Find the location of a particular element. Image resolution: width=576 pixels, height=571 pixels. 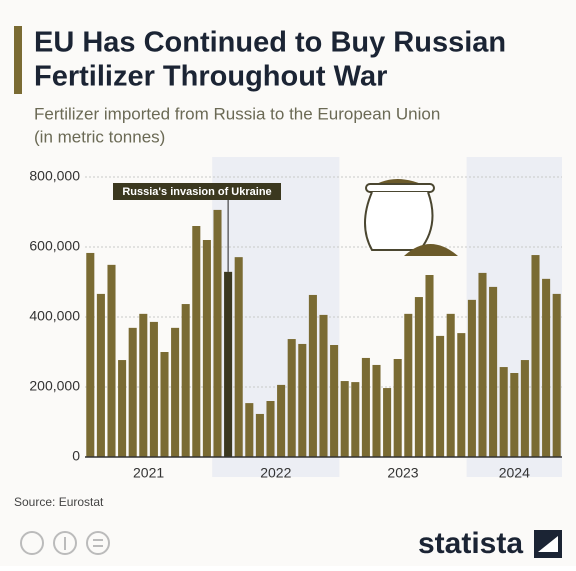

x-tick-label: 2021 is located at coordinates (148, 473).